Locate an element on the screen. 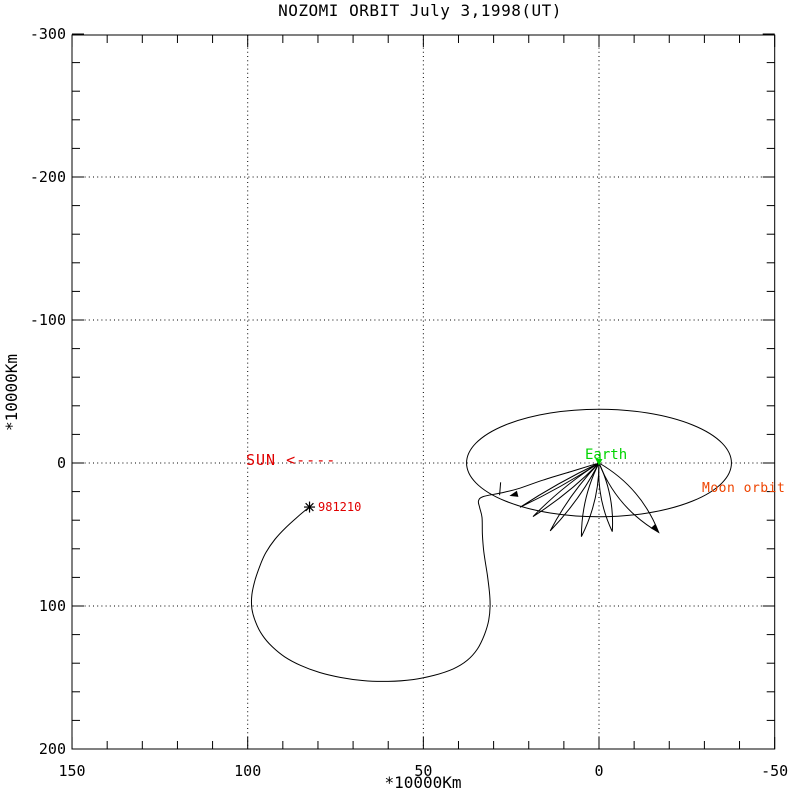  earth-label: Earth is located at coordinates (606, 455).